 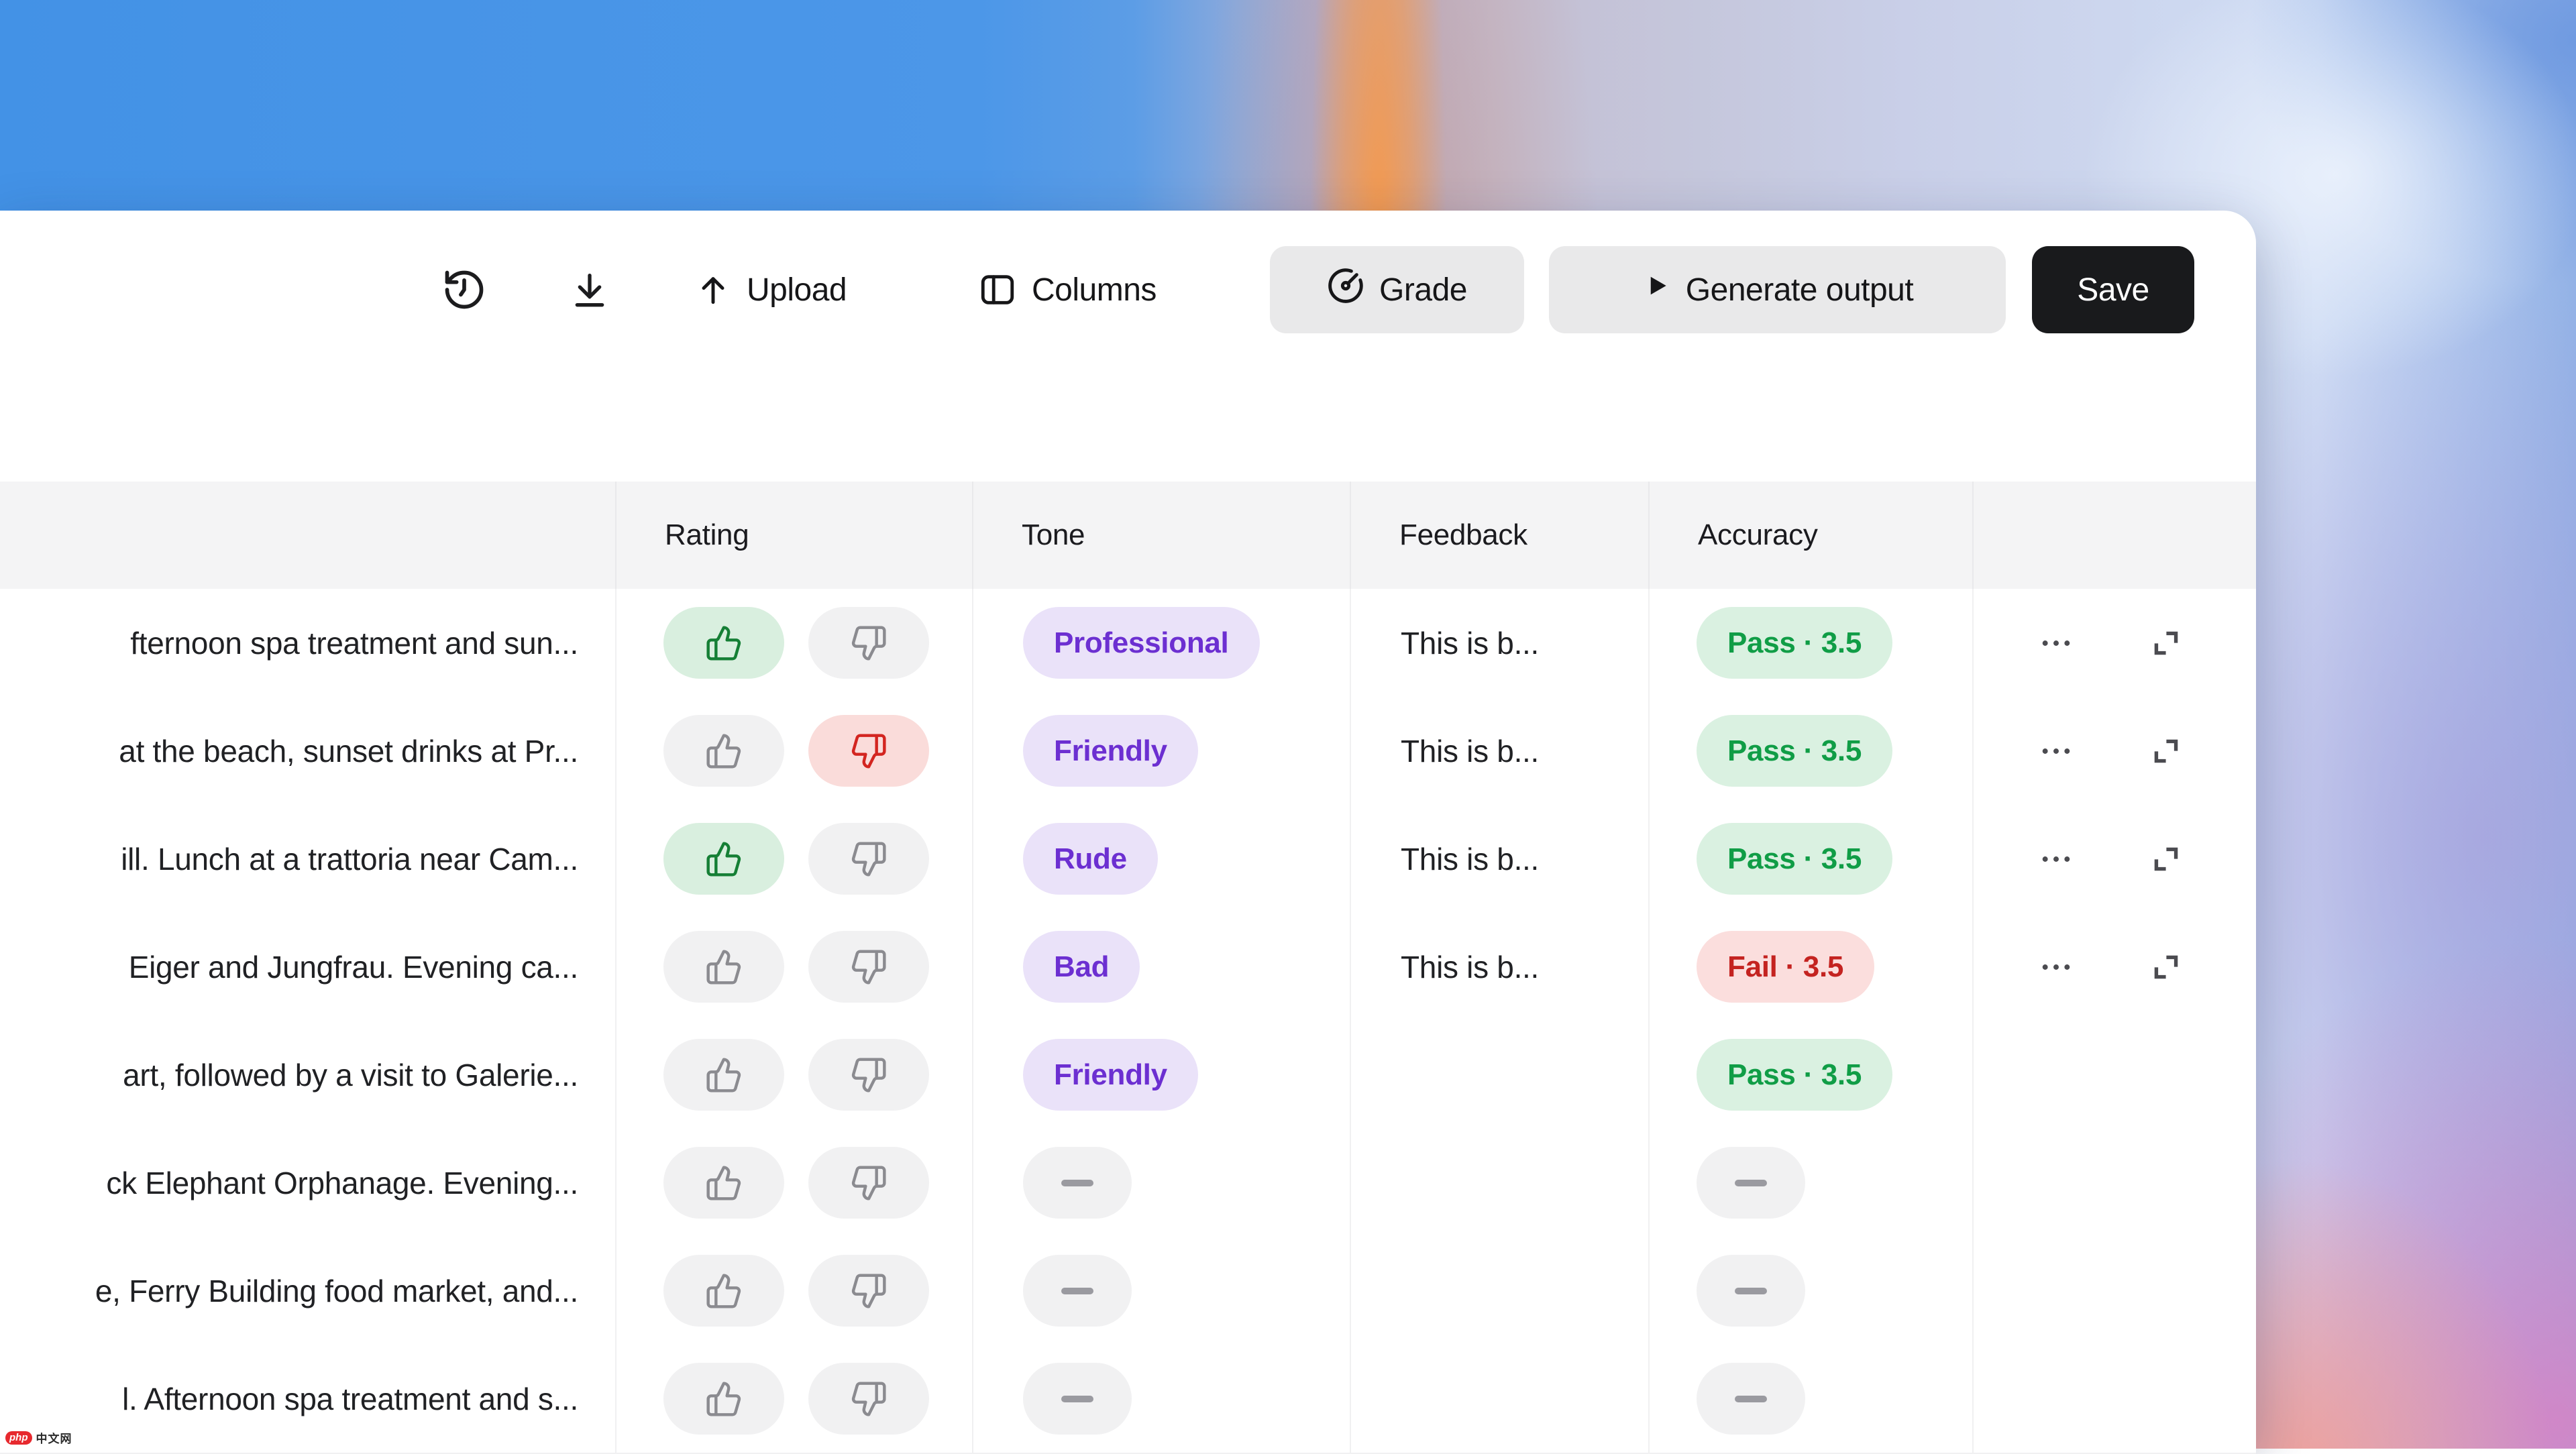 What do you see at coordinates (997, 289) in the screenshot?
I see `columns-panel-icon` at bounding box center [997, 289].